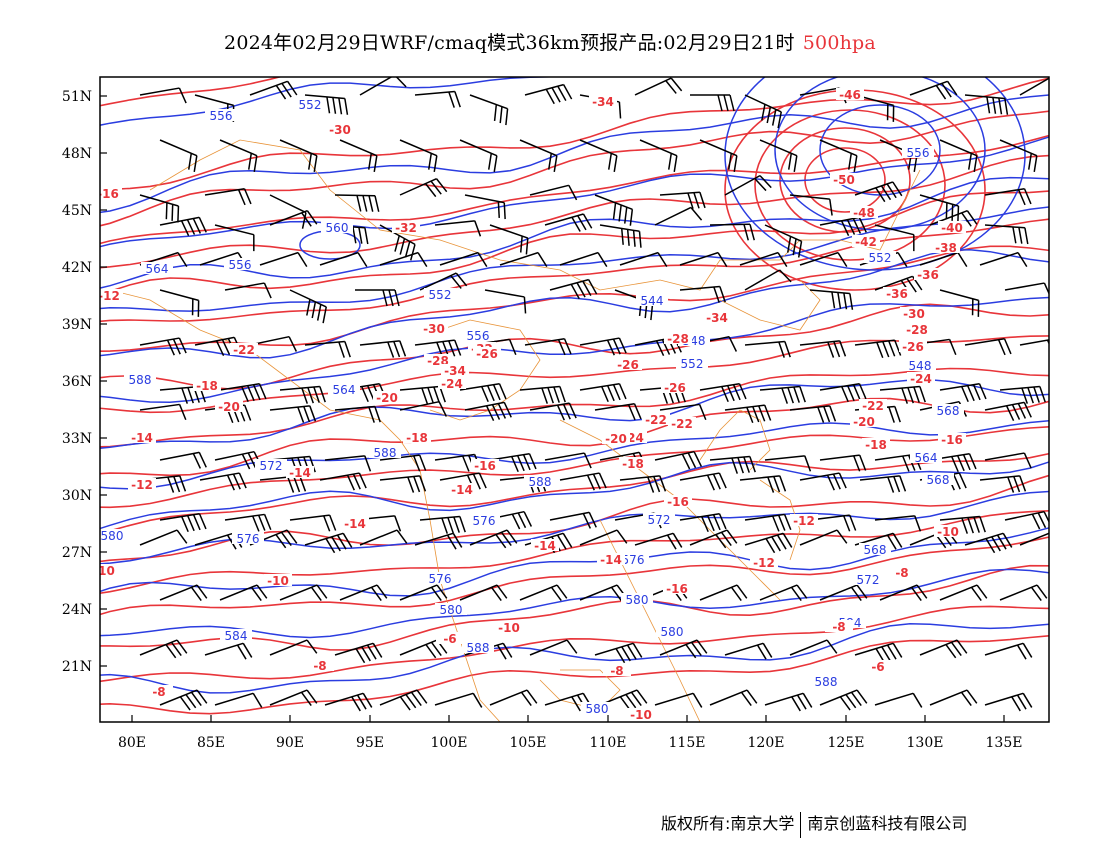  I want to click on temperature-label: -20, so click(864, 422).